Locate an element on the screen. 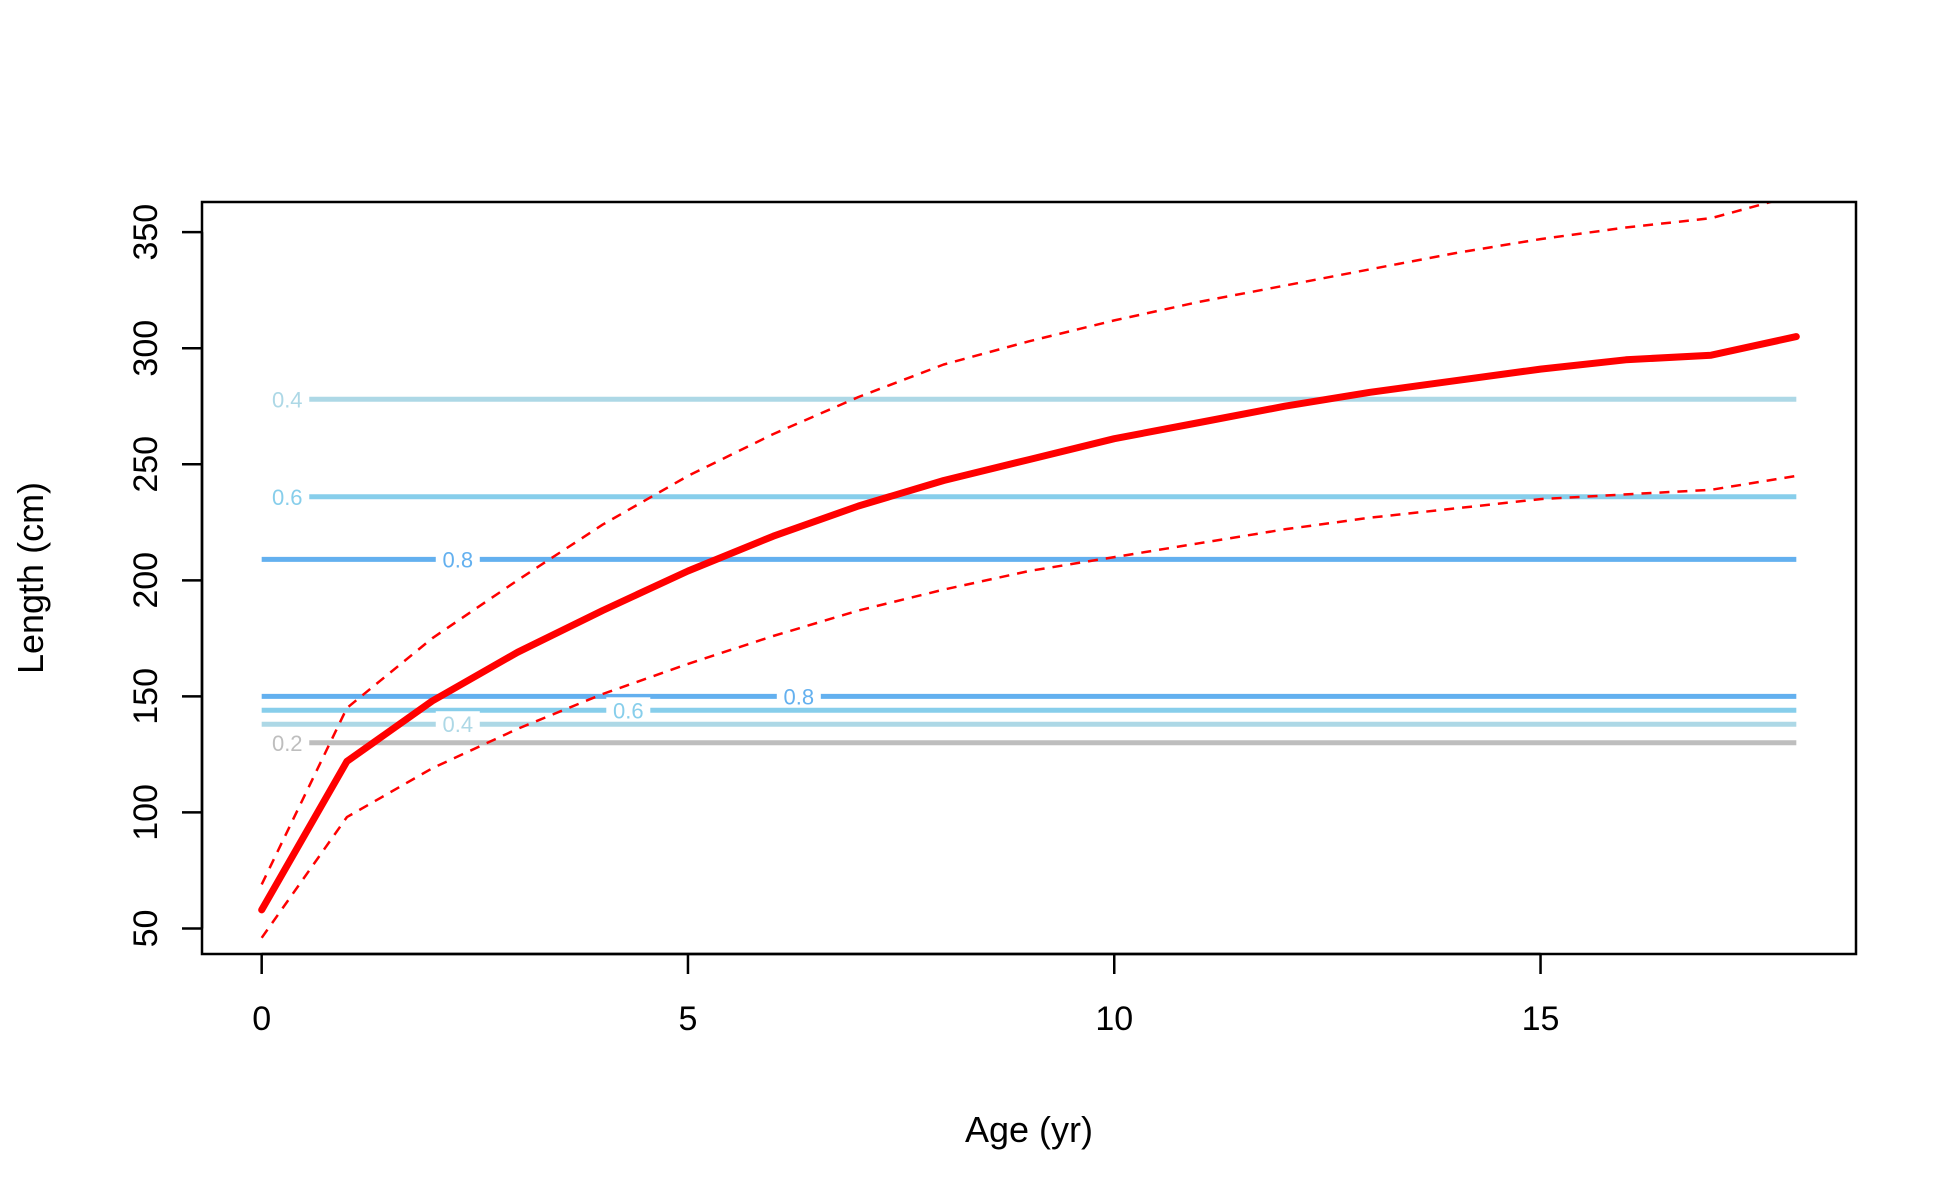 Image resolution: width=1950 pixels, height=1200 pixels. contour-label-0.4-0: 0.4 is located at coordinates (287, 399).